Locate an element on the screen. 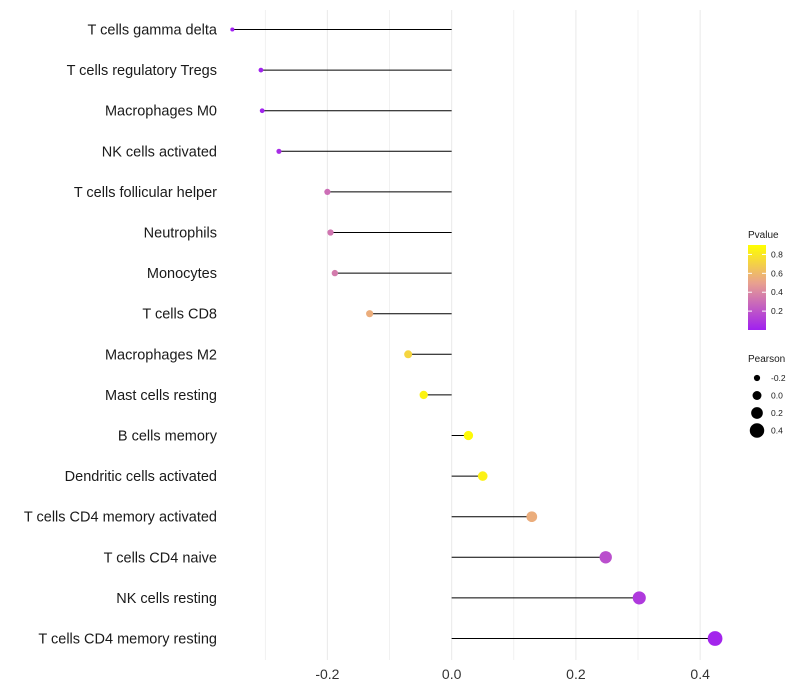 The height and width of the screenshot is (700, 800). pearson-legend-items: -0.2 0.0 0.2 0.4 is located at coordinates (767, 405).